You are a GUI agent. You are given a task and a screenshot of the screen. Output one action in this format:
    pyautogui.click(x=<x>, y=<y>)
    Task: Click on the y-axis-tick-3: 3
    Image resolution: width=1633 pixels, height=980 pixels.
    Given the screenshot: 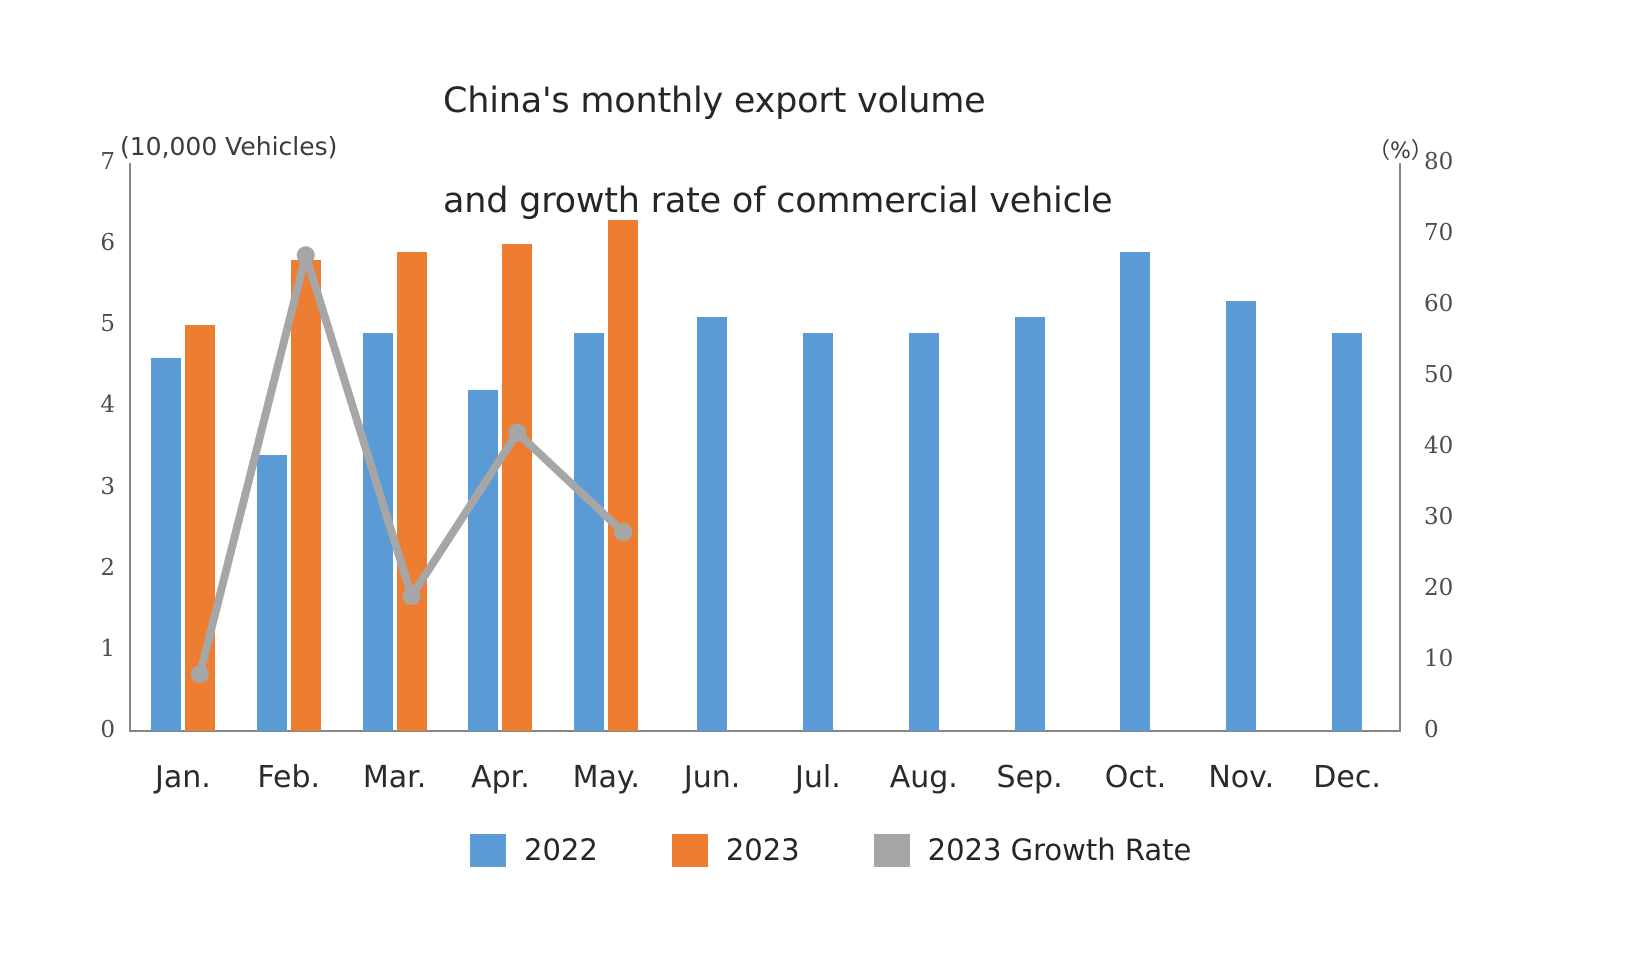 What is the action you would take?
    pyautogui.click(x=107, y=486)
    